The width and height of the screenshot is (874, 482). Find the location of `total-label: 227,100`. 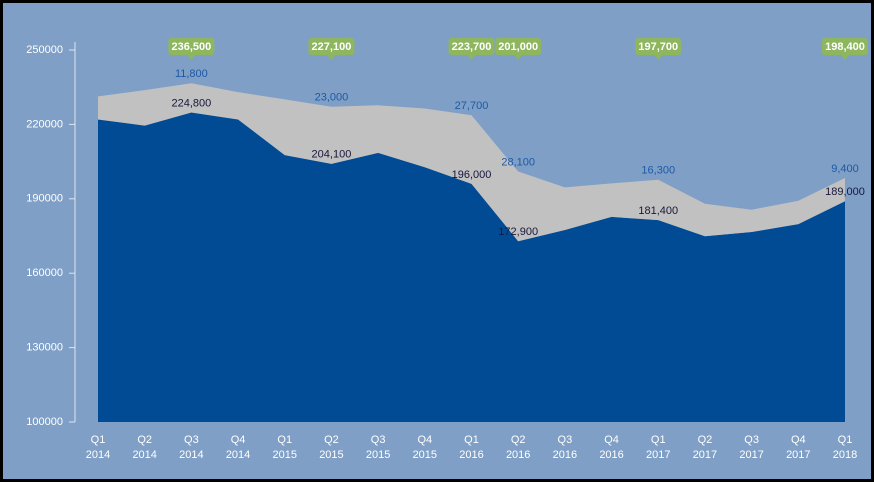

total-label: 227,100 is located at coordinates (332, 47).